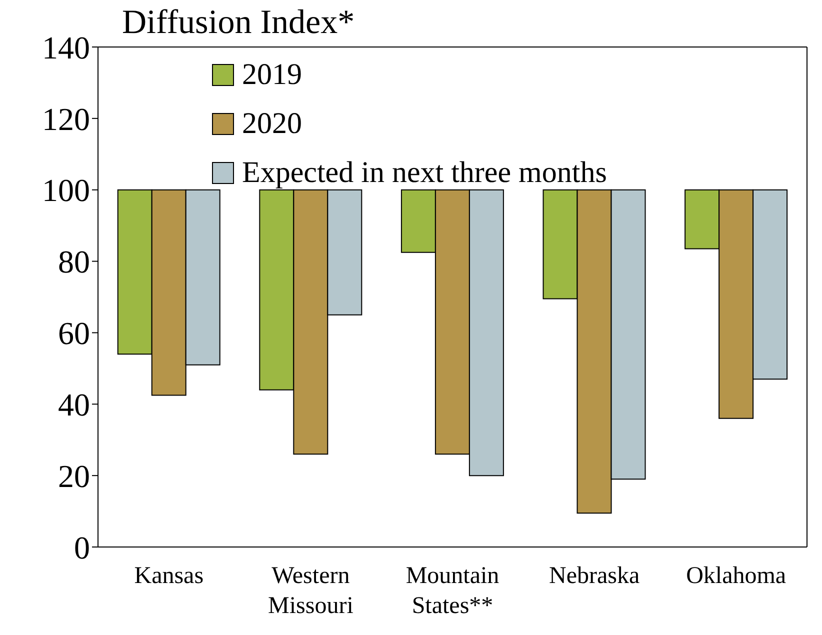 The height and width of the screenshot is (635, 822). I want to click on y-tick-label: 20, so click(74, 476).